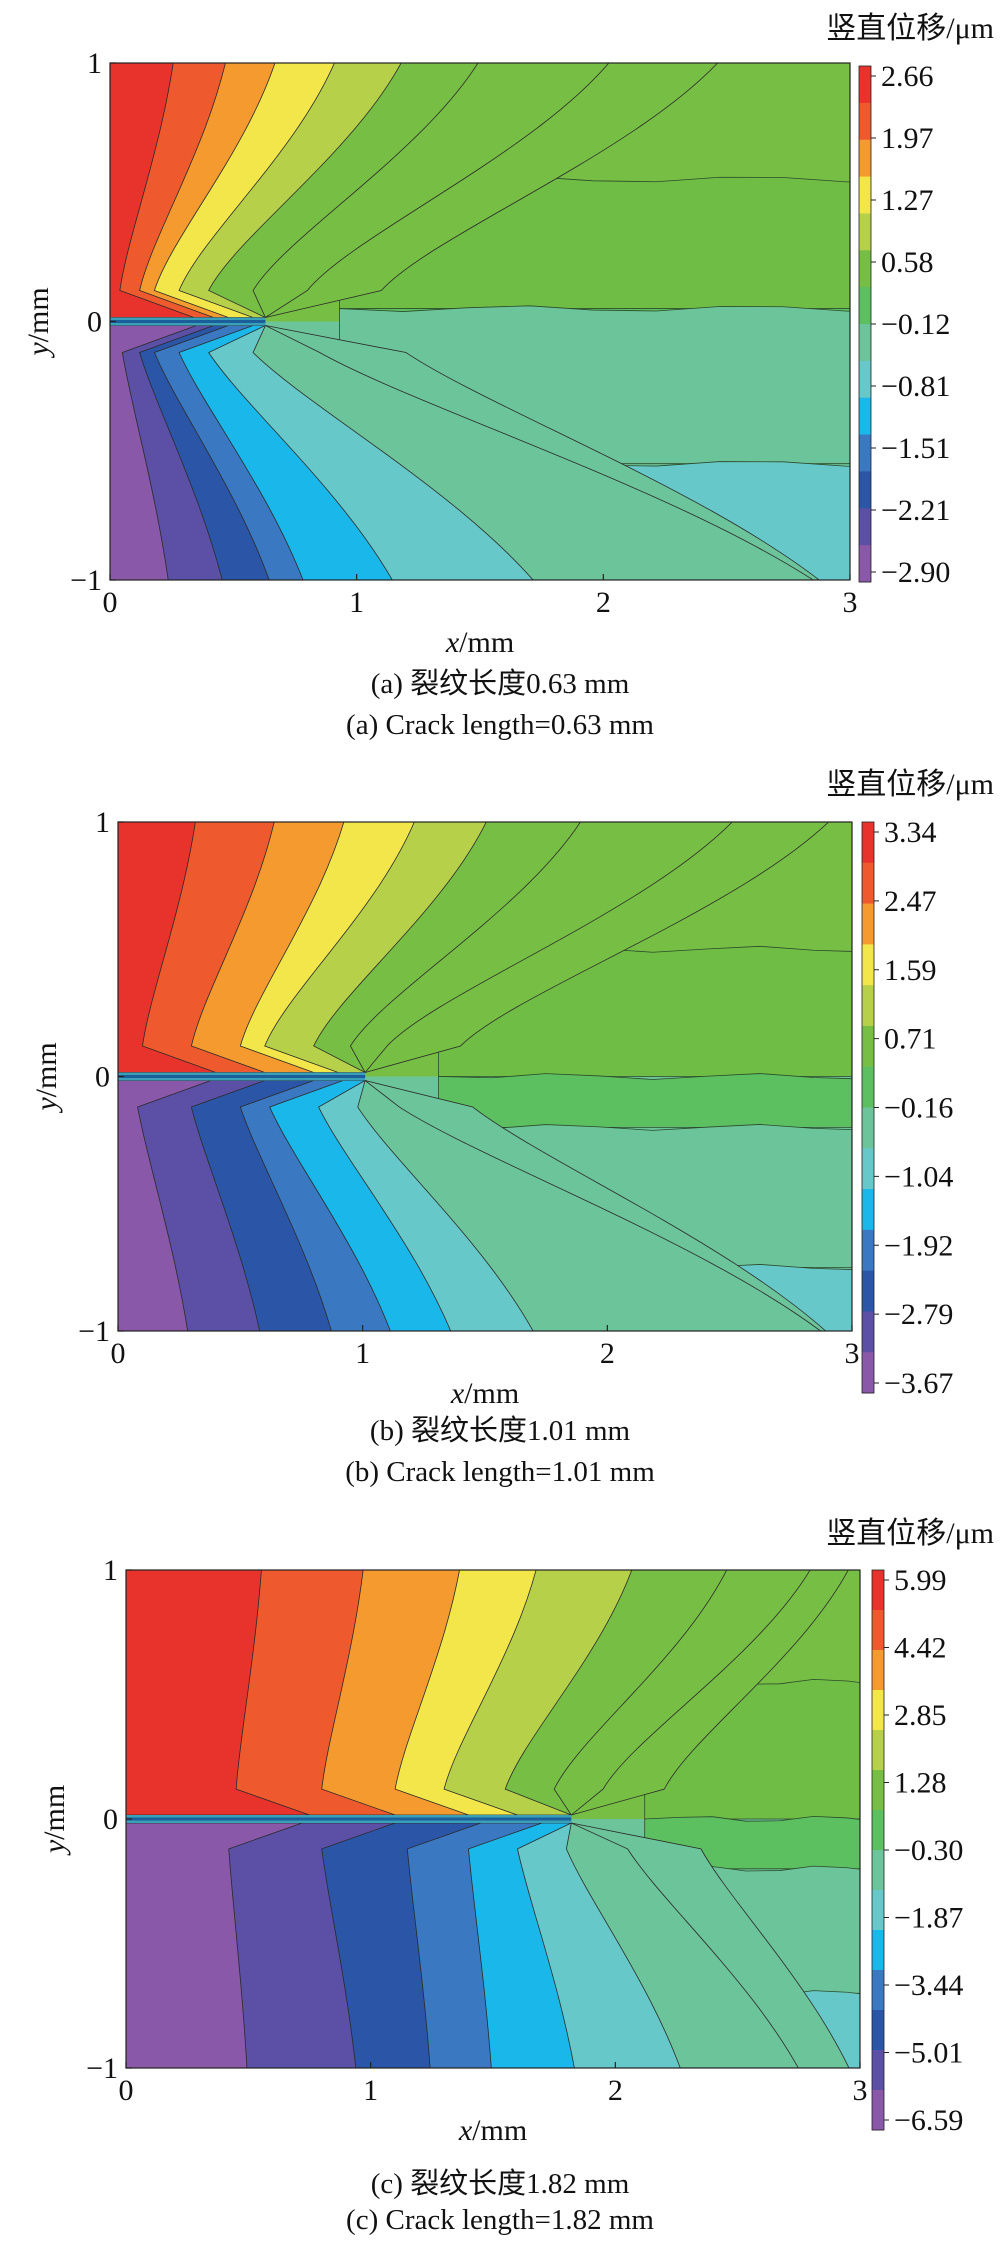  I want to click on colorbar-tick-label: 2.47, so click(910, 901).